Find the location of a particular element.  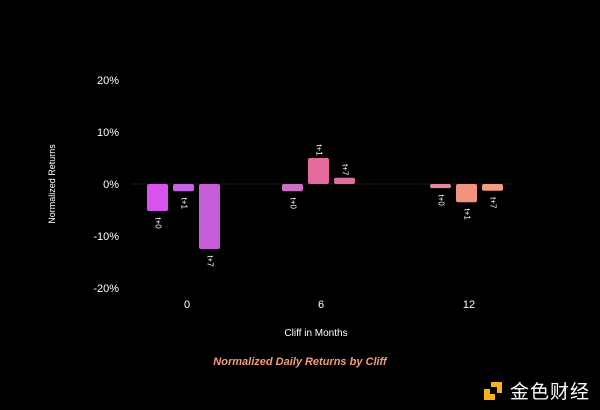

y-axis-label: Normalized Returns is located at coordinates (52, 184).